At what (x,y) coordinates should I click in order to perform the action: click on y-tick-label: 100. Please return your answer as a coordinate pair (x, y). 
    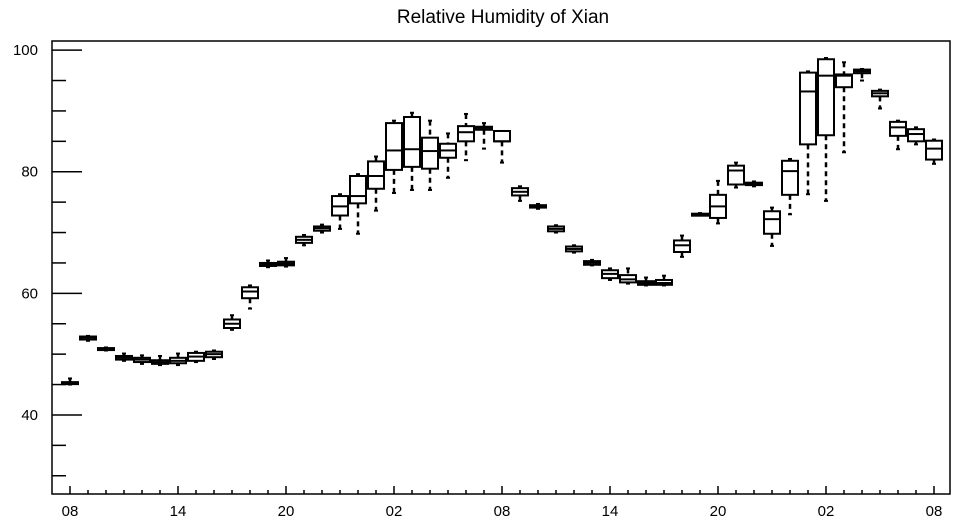
    Looking at the image, I should click on (25, 50).